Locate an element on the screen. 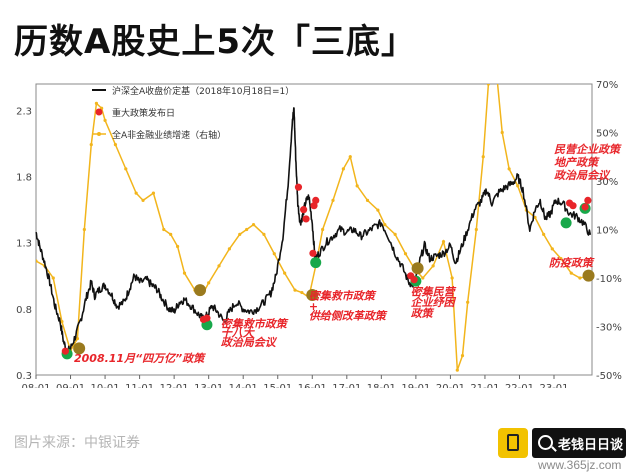 The width and height of the screenshot is (640, 476). brand-badge: 老钱日日谈 is located at coordinates (563, 443).